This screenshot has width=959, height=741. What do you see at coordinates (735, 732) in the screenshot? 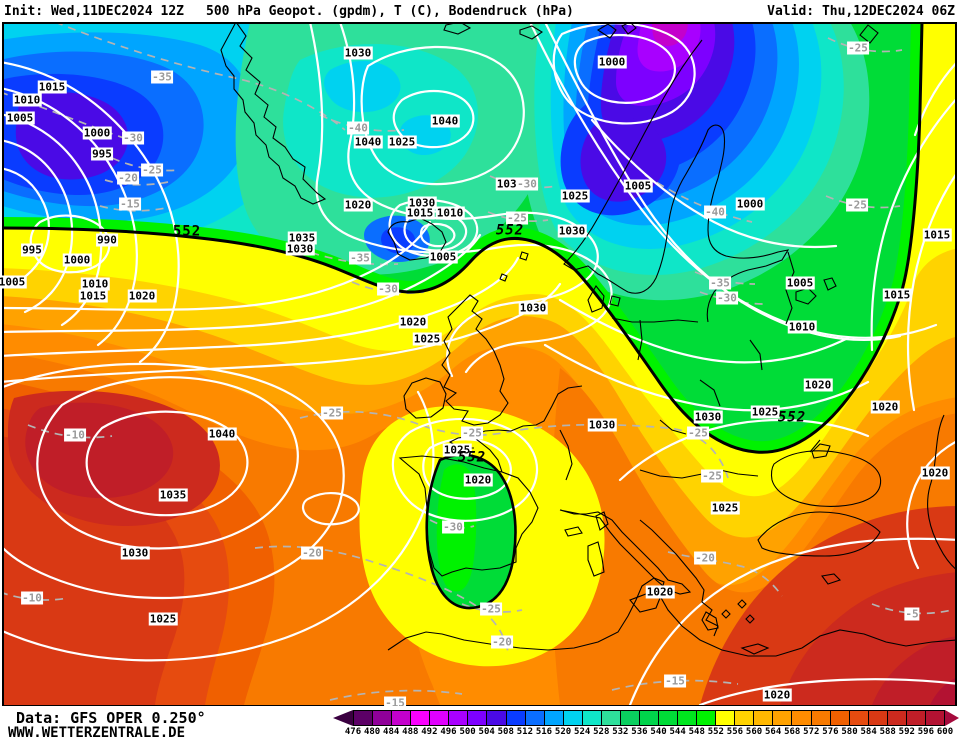
I see `colorbar-tick: 556` at bounding box center [735, 732].